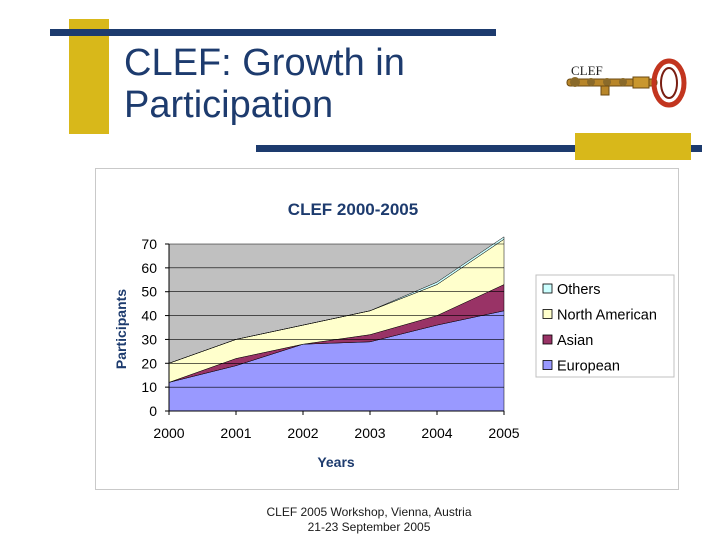 The height and width of the screenshot is (540, 720). I want to click on x-tick-label: 2001, so click(235, 433).